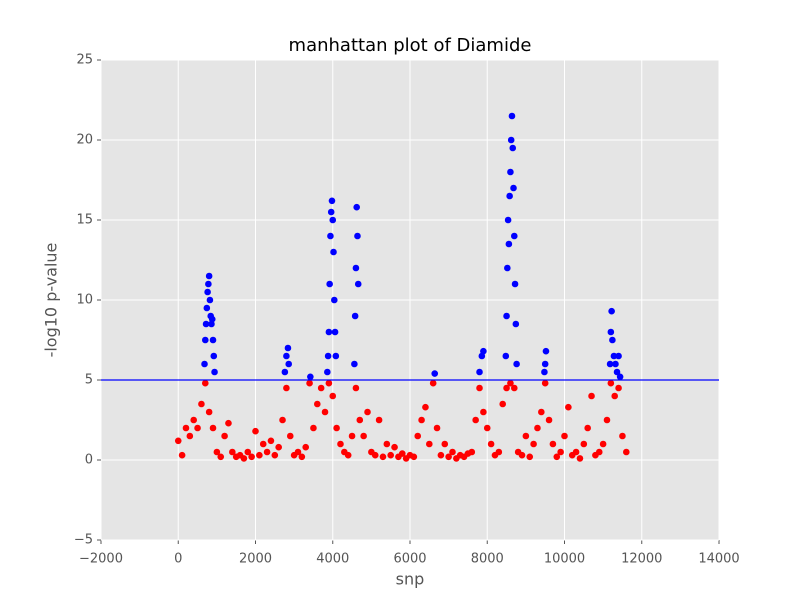 This screenshot has width=800, height=600. What do you see at coordinates (84, 220) in the screenshot?
I see `y-tick-label: 15` at bounding box center [84, 220].